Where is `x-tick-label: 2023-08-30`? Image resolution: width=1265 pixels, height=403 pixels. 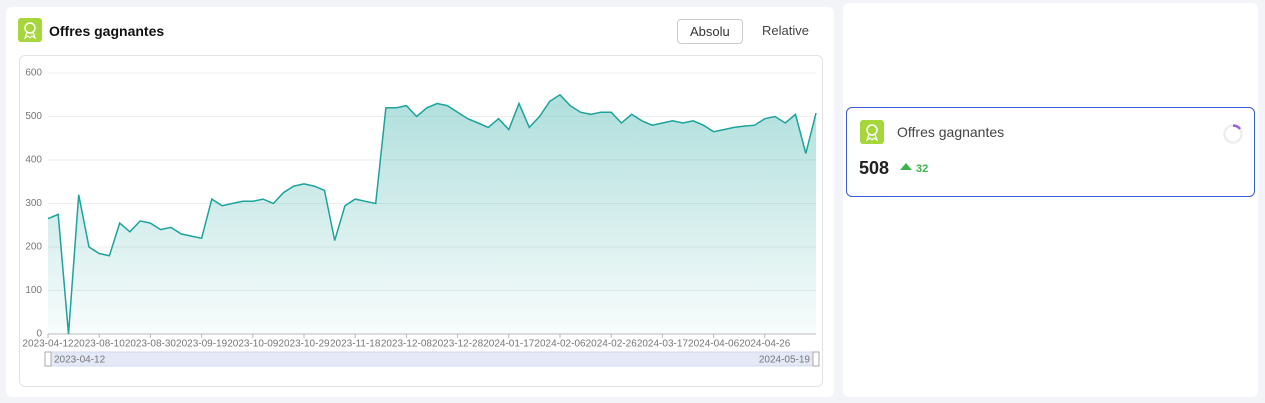 x-tick-label: 2023-08-30 is located at coordinates (151, 344).